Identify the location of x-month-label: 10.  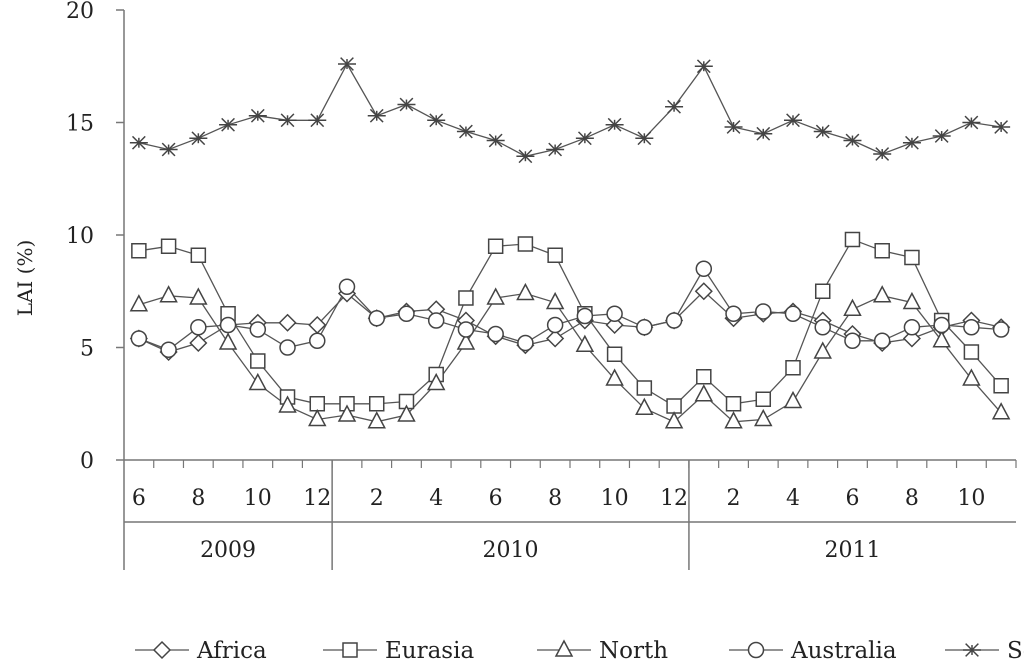
(615, 498).